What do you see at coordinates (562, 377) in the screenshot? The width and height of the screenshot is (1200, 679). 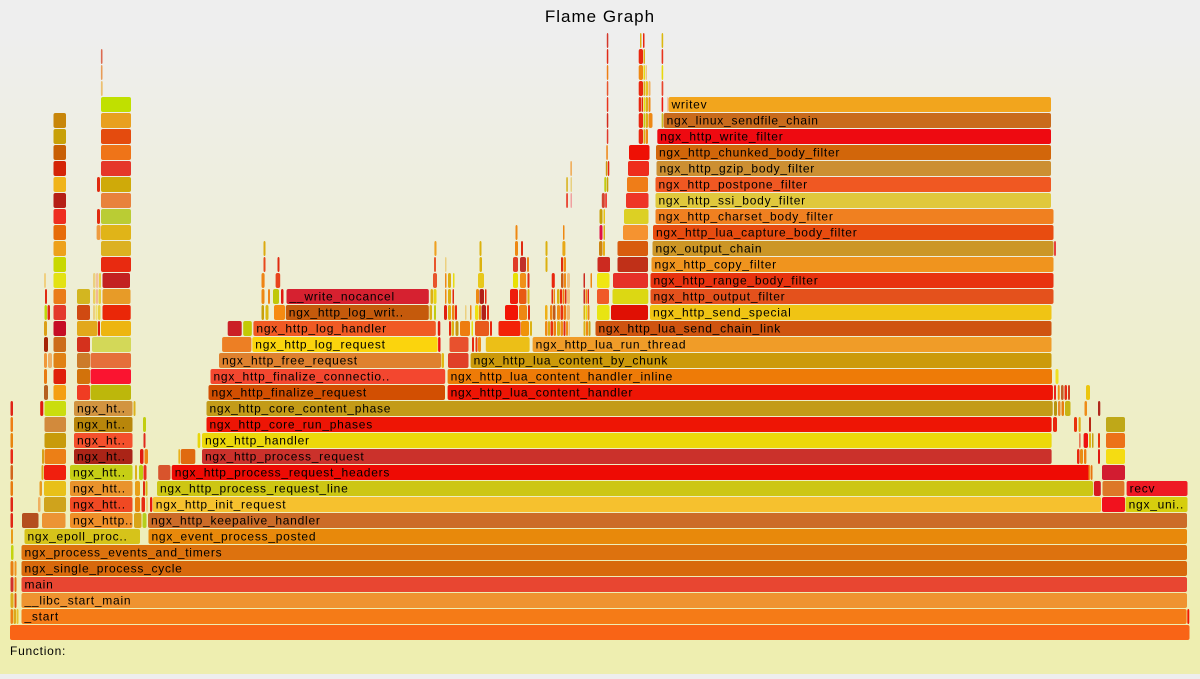 I see `svg-text:ngx_http_lua_content_handler_i: ngx_http_lua_content_handler_inline` at bounding box center [562, 377].